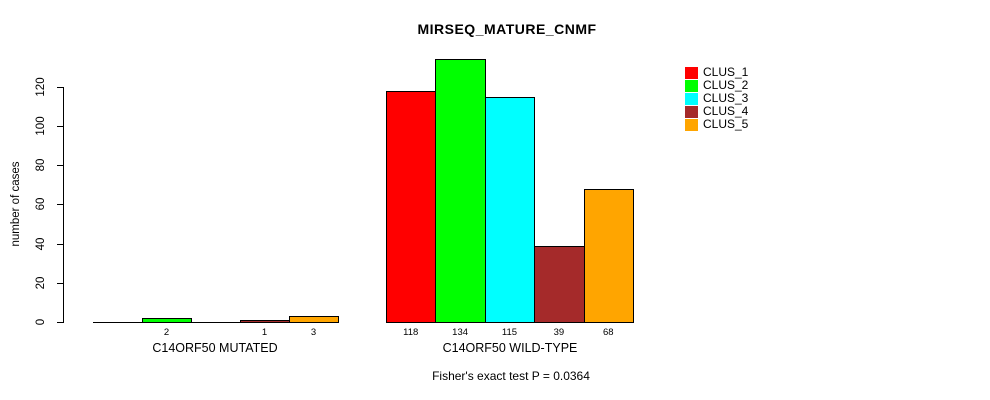 This screenshot has width=990, height=400. Describe the element at coordinates (41, 283) in the screenshot. I see `y-tick-label: 20` at that location.